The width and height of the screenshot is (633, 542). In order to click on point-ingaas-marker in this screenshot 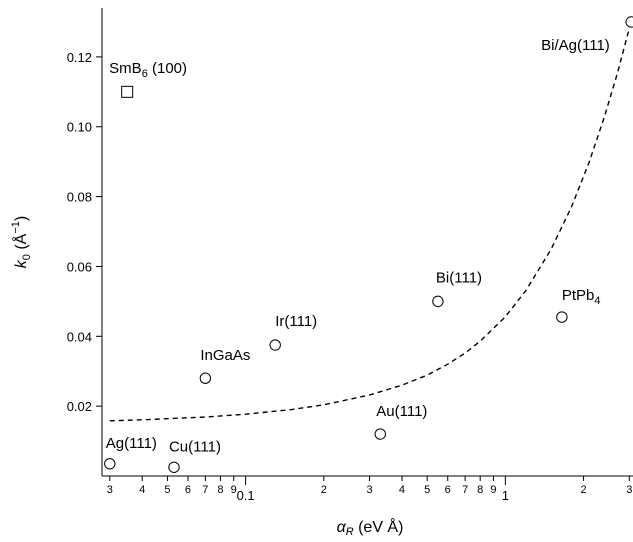, I will do `click(205, 378)`.